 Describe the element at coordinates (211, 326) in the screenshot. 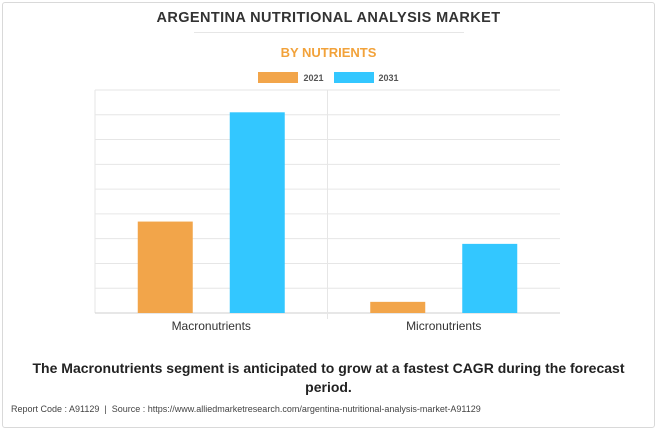

I see `x-tick-label: Macronutrients` at that location.